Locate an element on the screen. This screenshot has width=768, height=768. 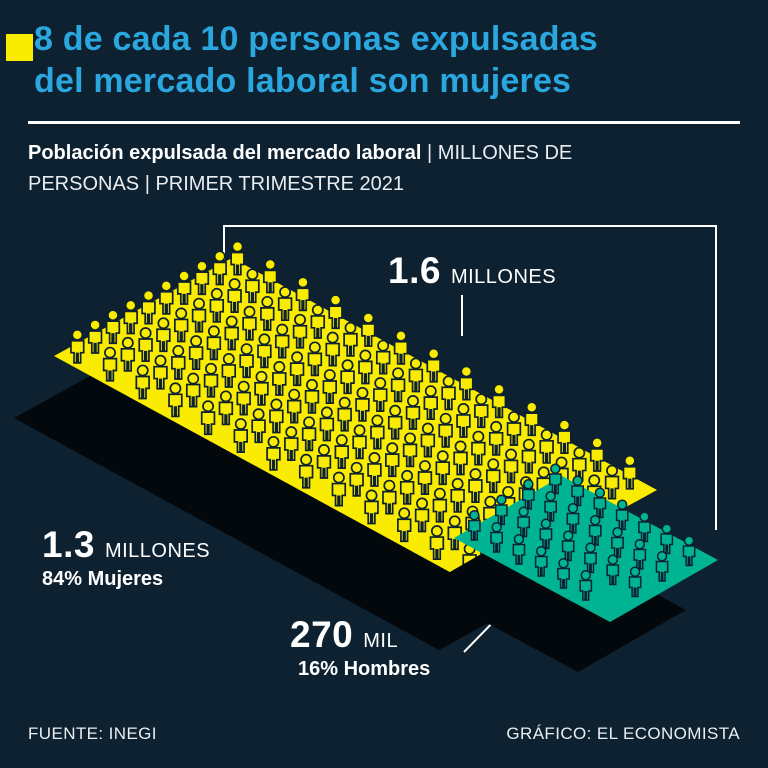
source-label: FUENTE: INEGI is located at coordinates (92, 733).